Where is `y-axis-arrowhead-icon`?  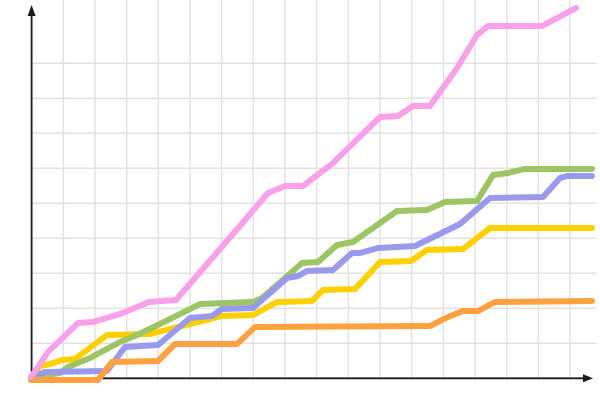 y-axis-arrowhead-icon is located at coordinates (31, 10).